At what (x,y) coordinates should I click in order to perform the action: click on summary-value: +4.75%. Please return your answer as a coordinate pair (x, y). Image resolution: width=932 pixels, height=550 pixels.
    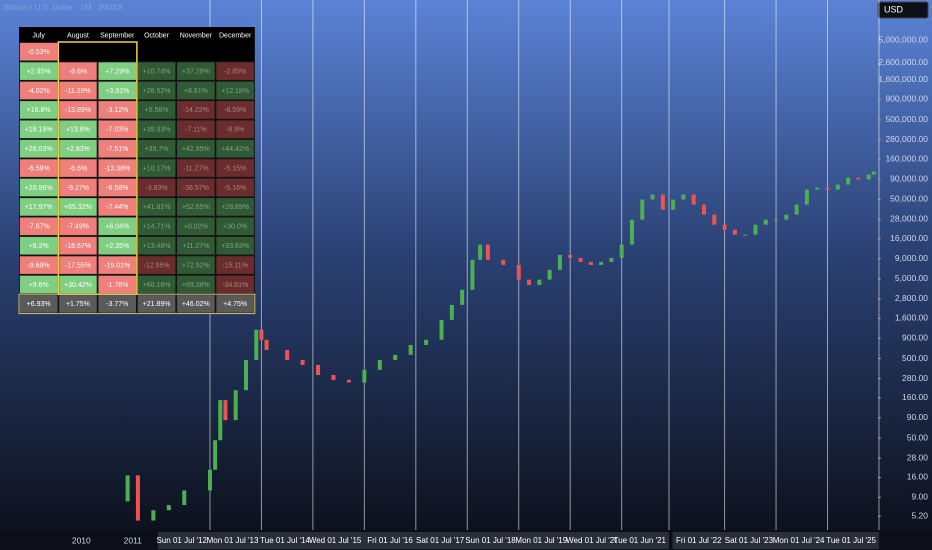
    Looking at the image, I should click on (235, 304).